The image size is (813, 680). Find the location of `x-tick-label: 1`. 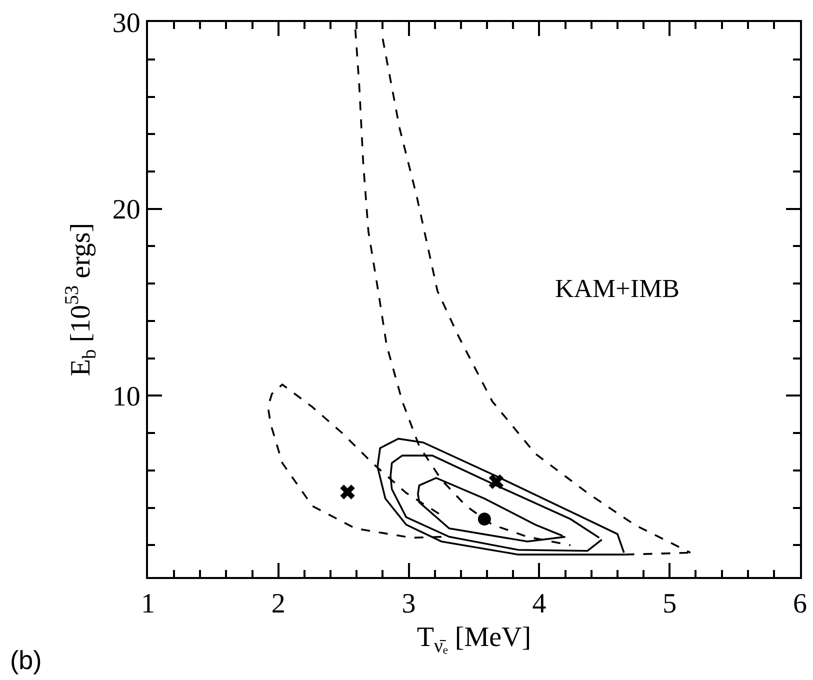

x-tick-label: 1 is located at coordinates (148, 604).